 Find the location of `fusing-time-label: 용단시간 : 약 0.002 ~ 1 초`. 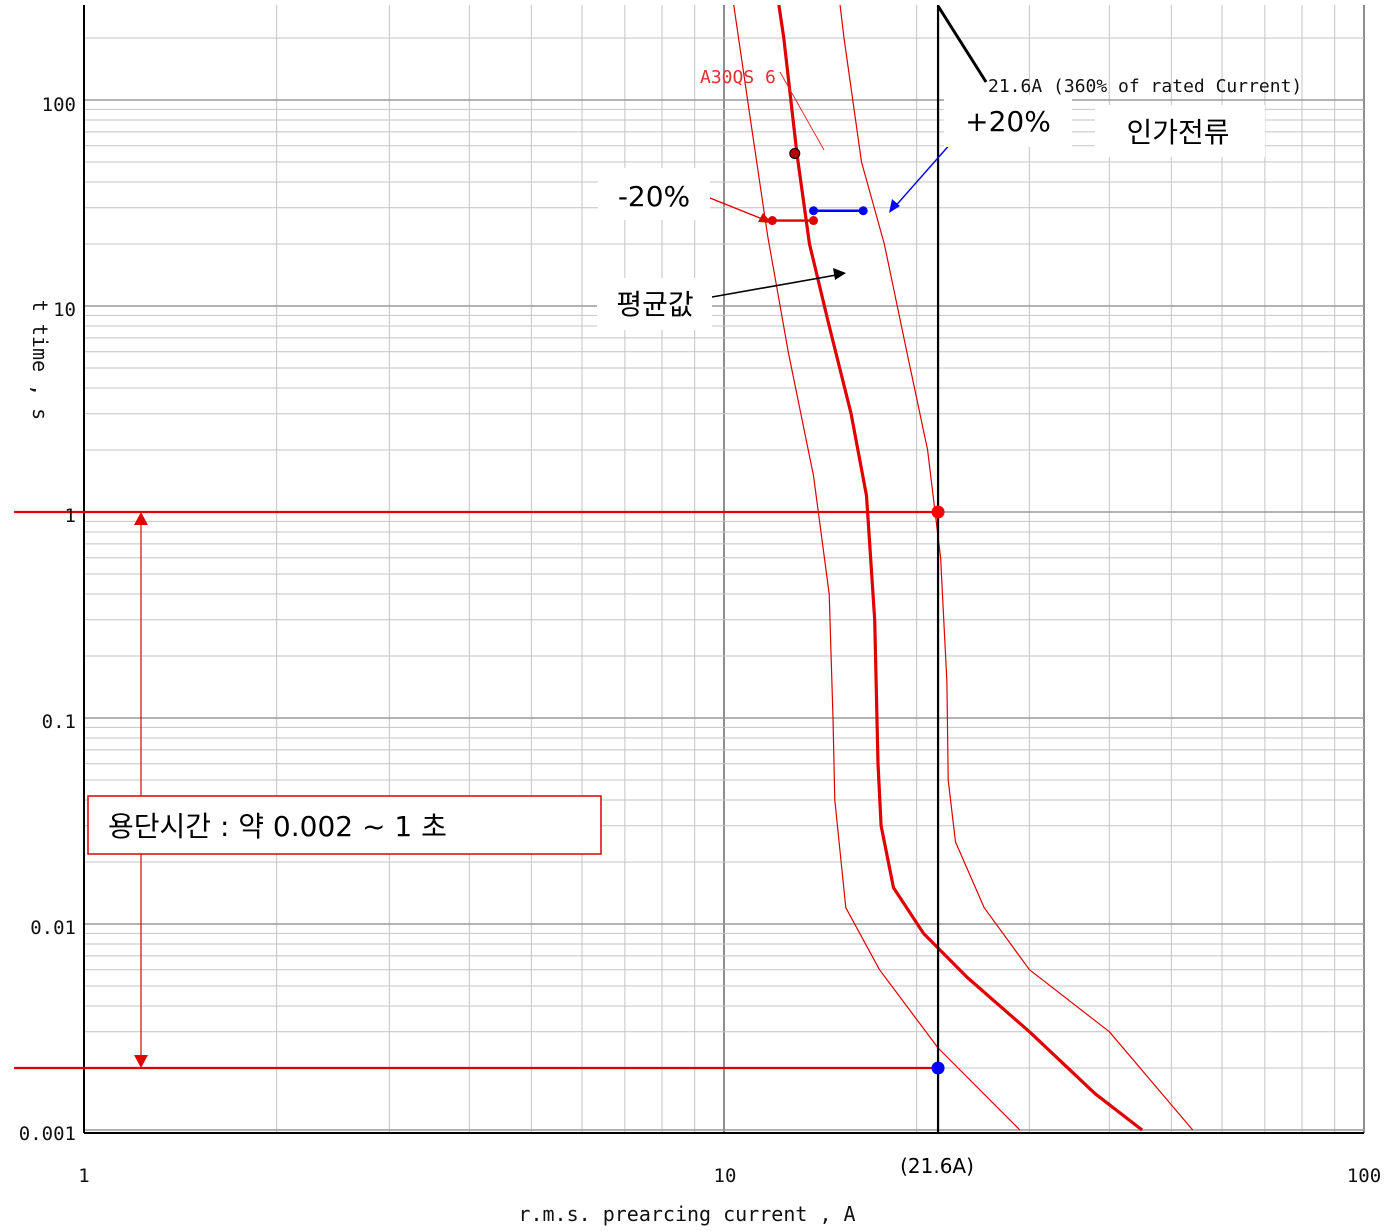

fusing-time-label: 용단시간 : 약 0.002 ~ 1 초 is located at coordinates (277, 826).